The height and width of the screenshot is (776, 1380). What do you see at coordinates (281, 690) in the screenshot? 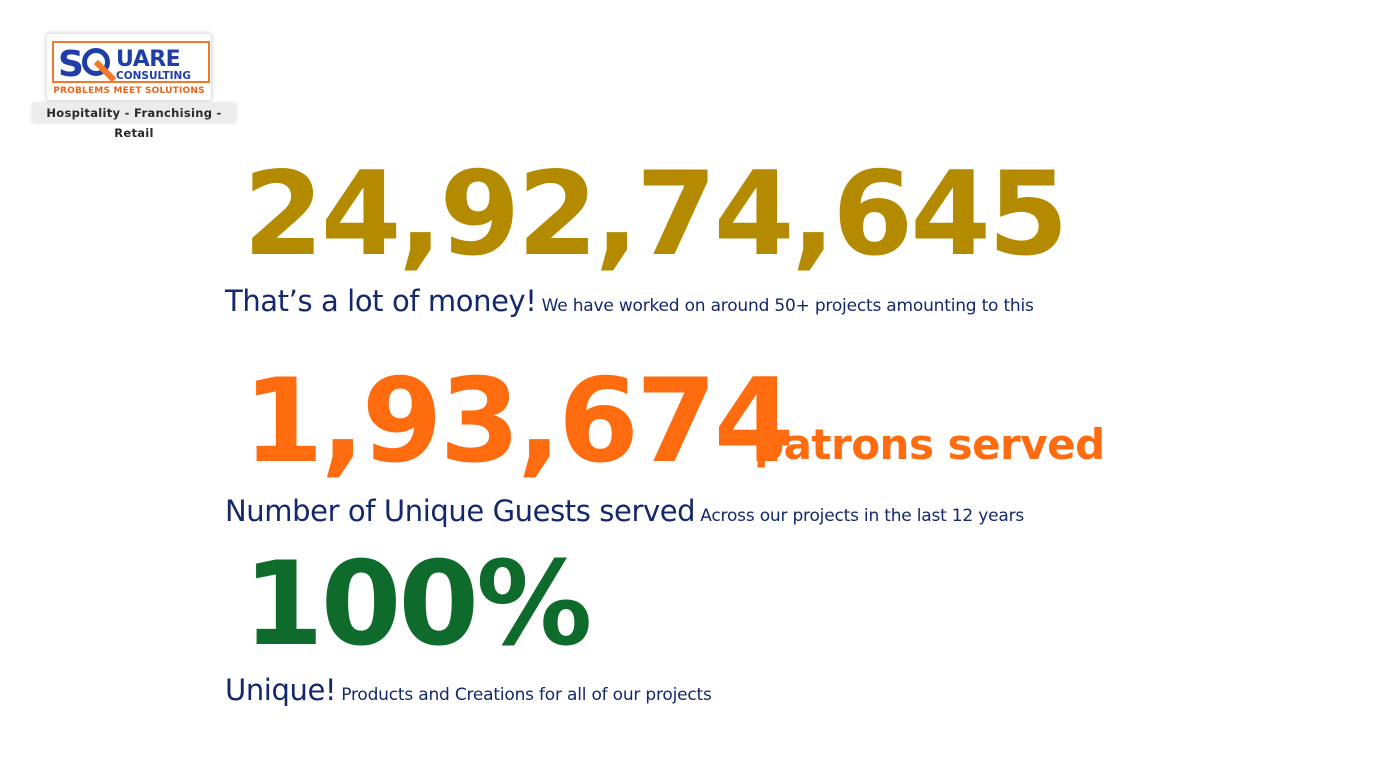
I see `unique-caption-lead: Unique!` at bounding box center [281, 690].